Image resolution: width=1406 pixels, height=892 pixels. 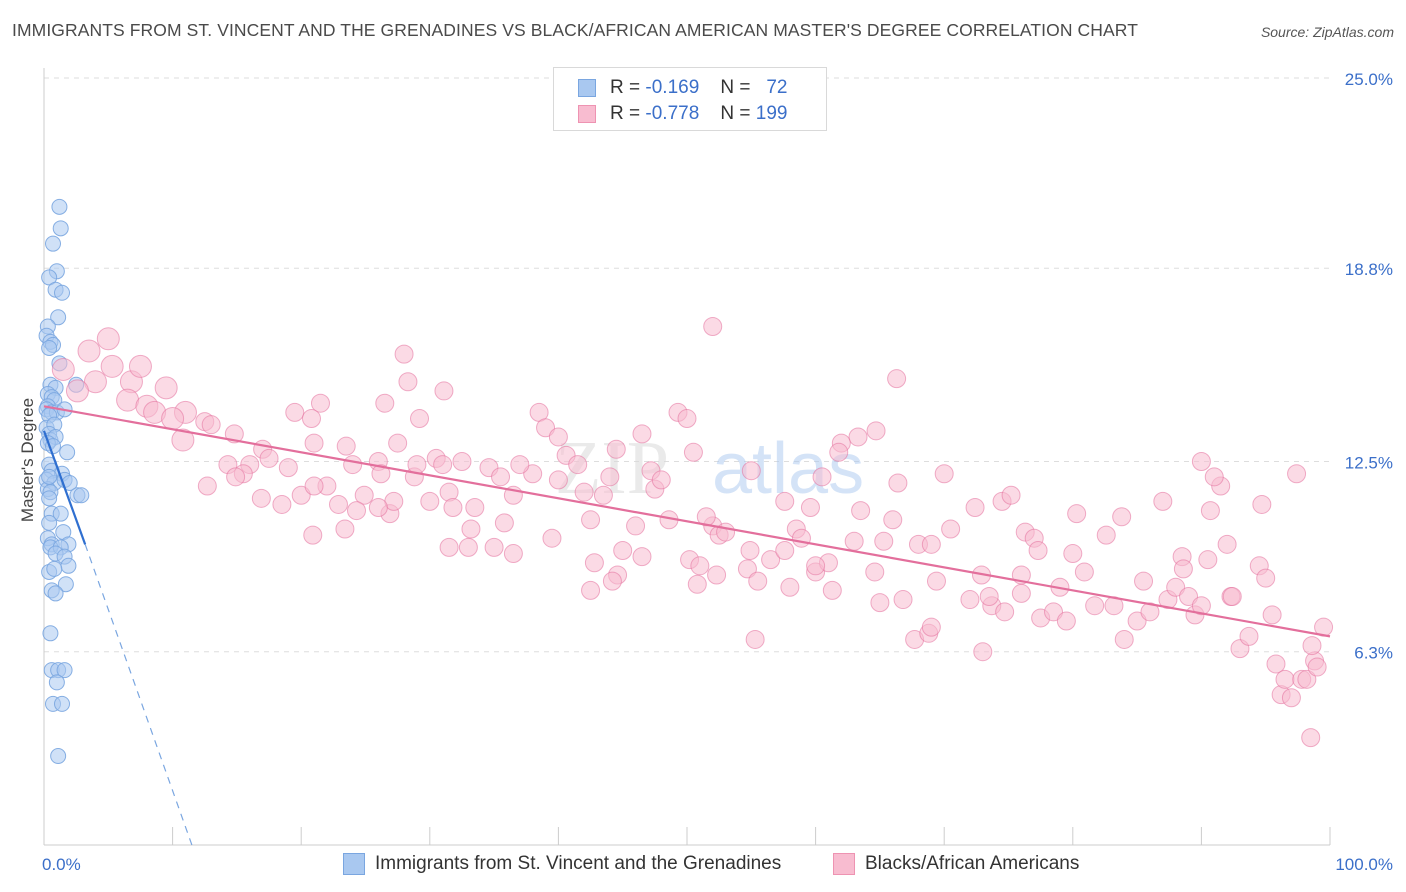 What do you see at coordinates (672, 113) in the screenshot?
I see `legend-r-value: -0.778` at bounding box center [672, 113].